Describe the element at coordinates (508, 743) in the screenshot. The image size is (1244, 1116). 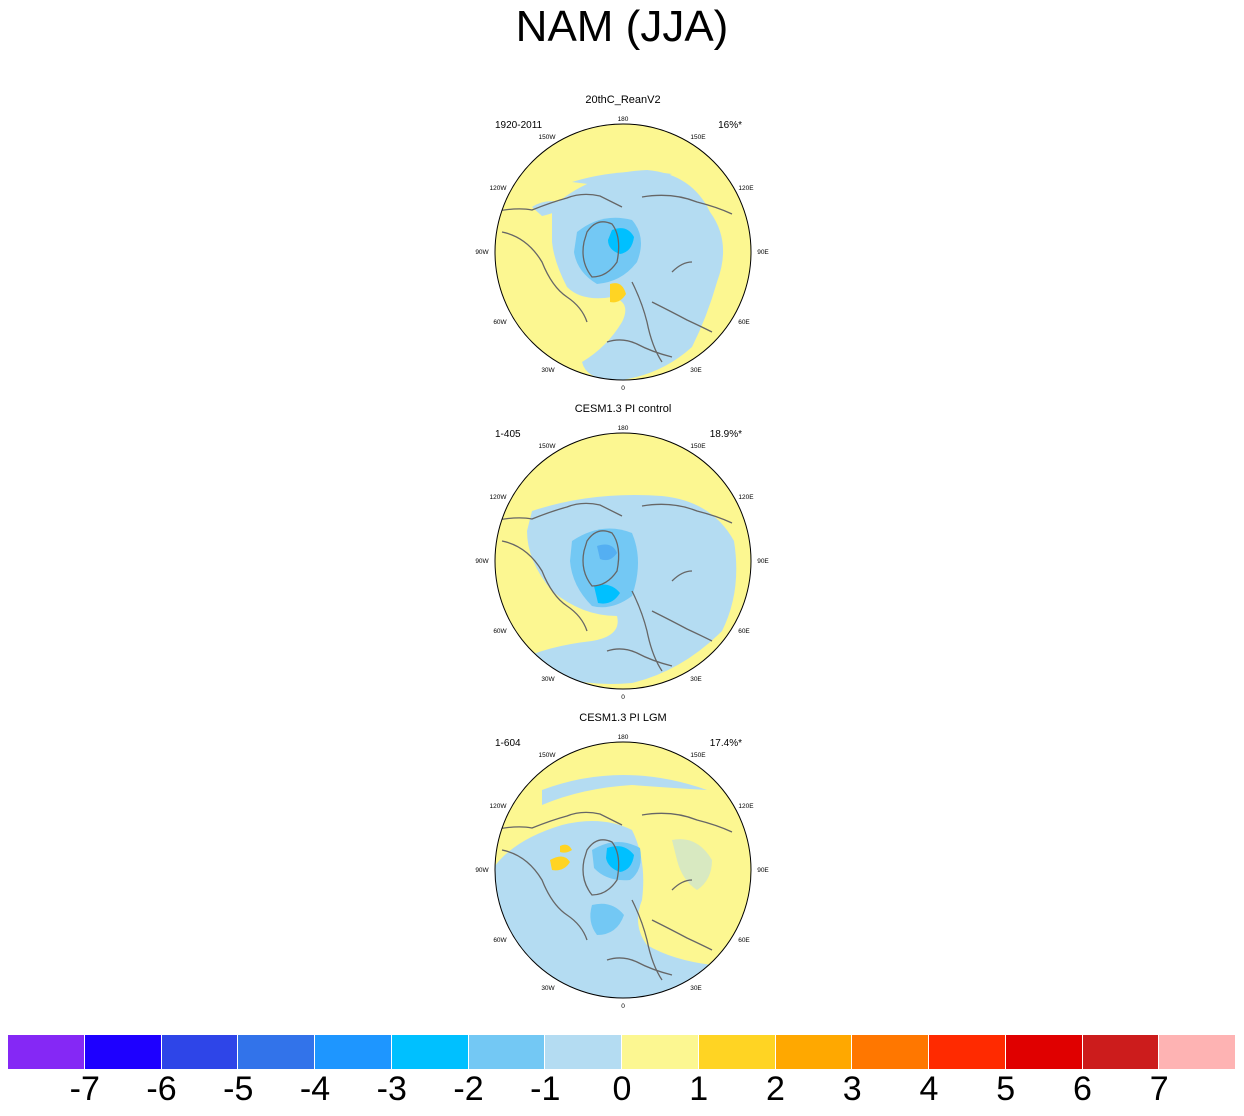
I see `period-label: 1-604` at that location.